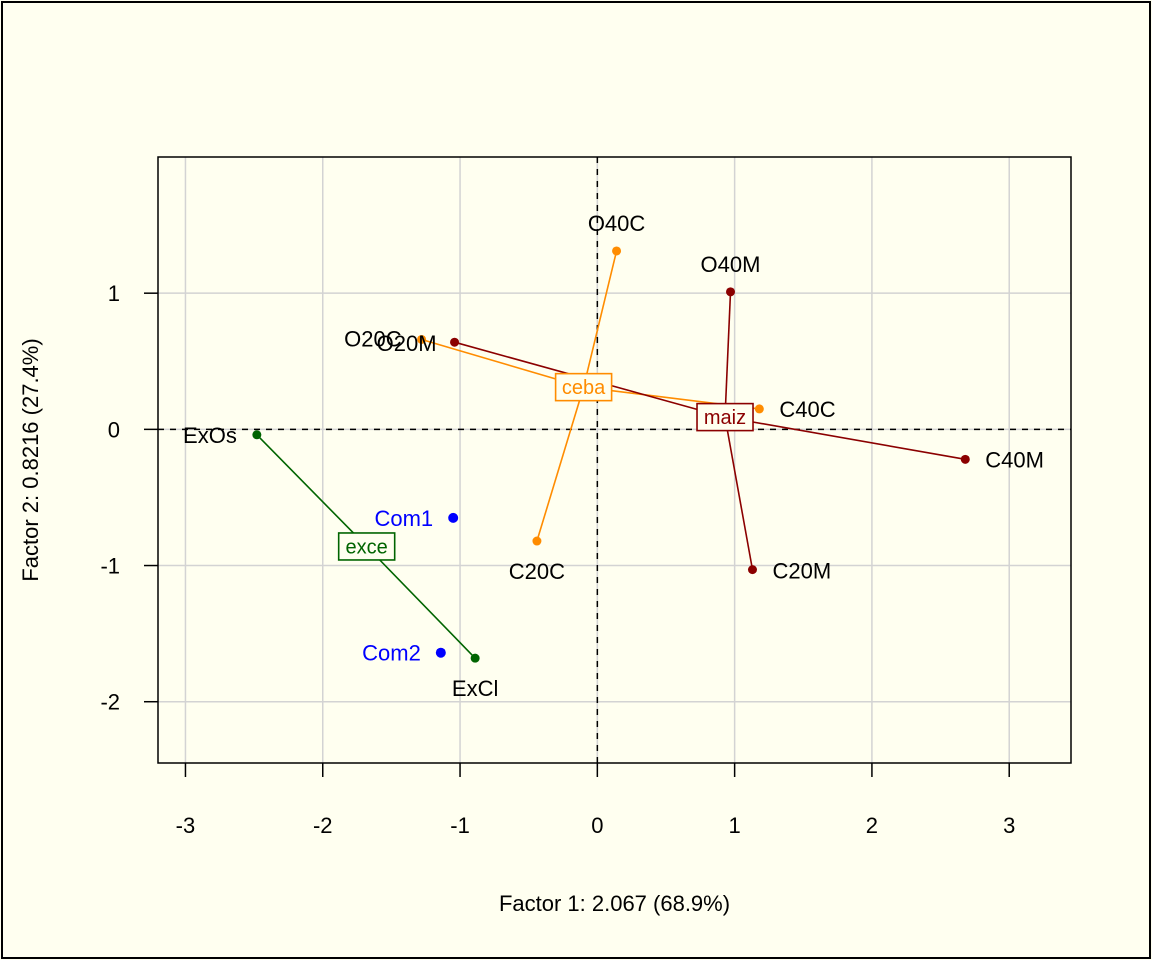 This screenshot has height=960, width=1152. Describe the element at coordinates (312, 491) in the screenshot. I see `connector-line-exos` at that location.